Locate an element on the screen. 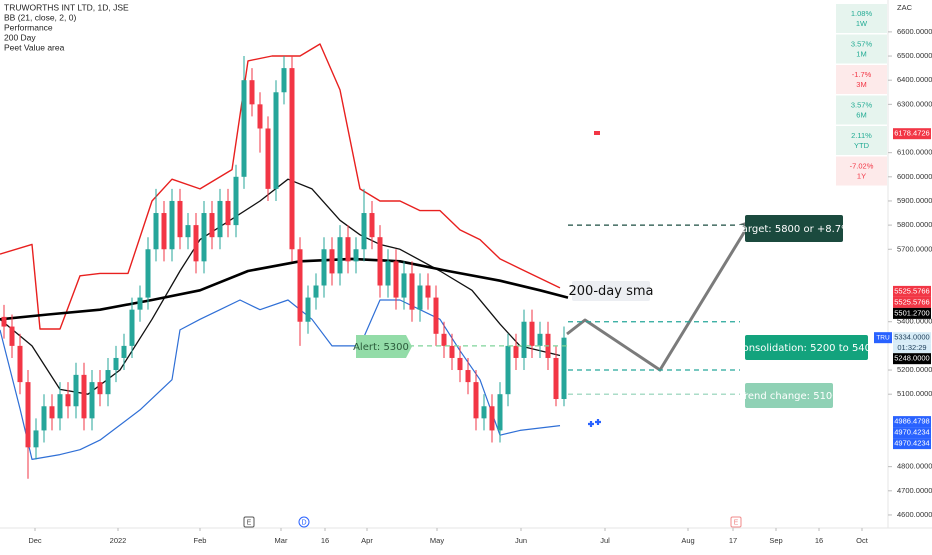 The width and height of the screenshot is (932, 555). y-tick-label: 5200.0000 is located at coordinates (914, 369).